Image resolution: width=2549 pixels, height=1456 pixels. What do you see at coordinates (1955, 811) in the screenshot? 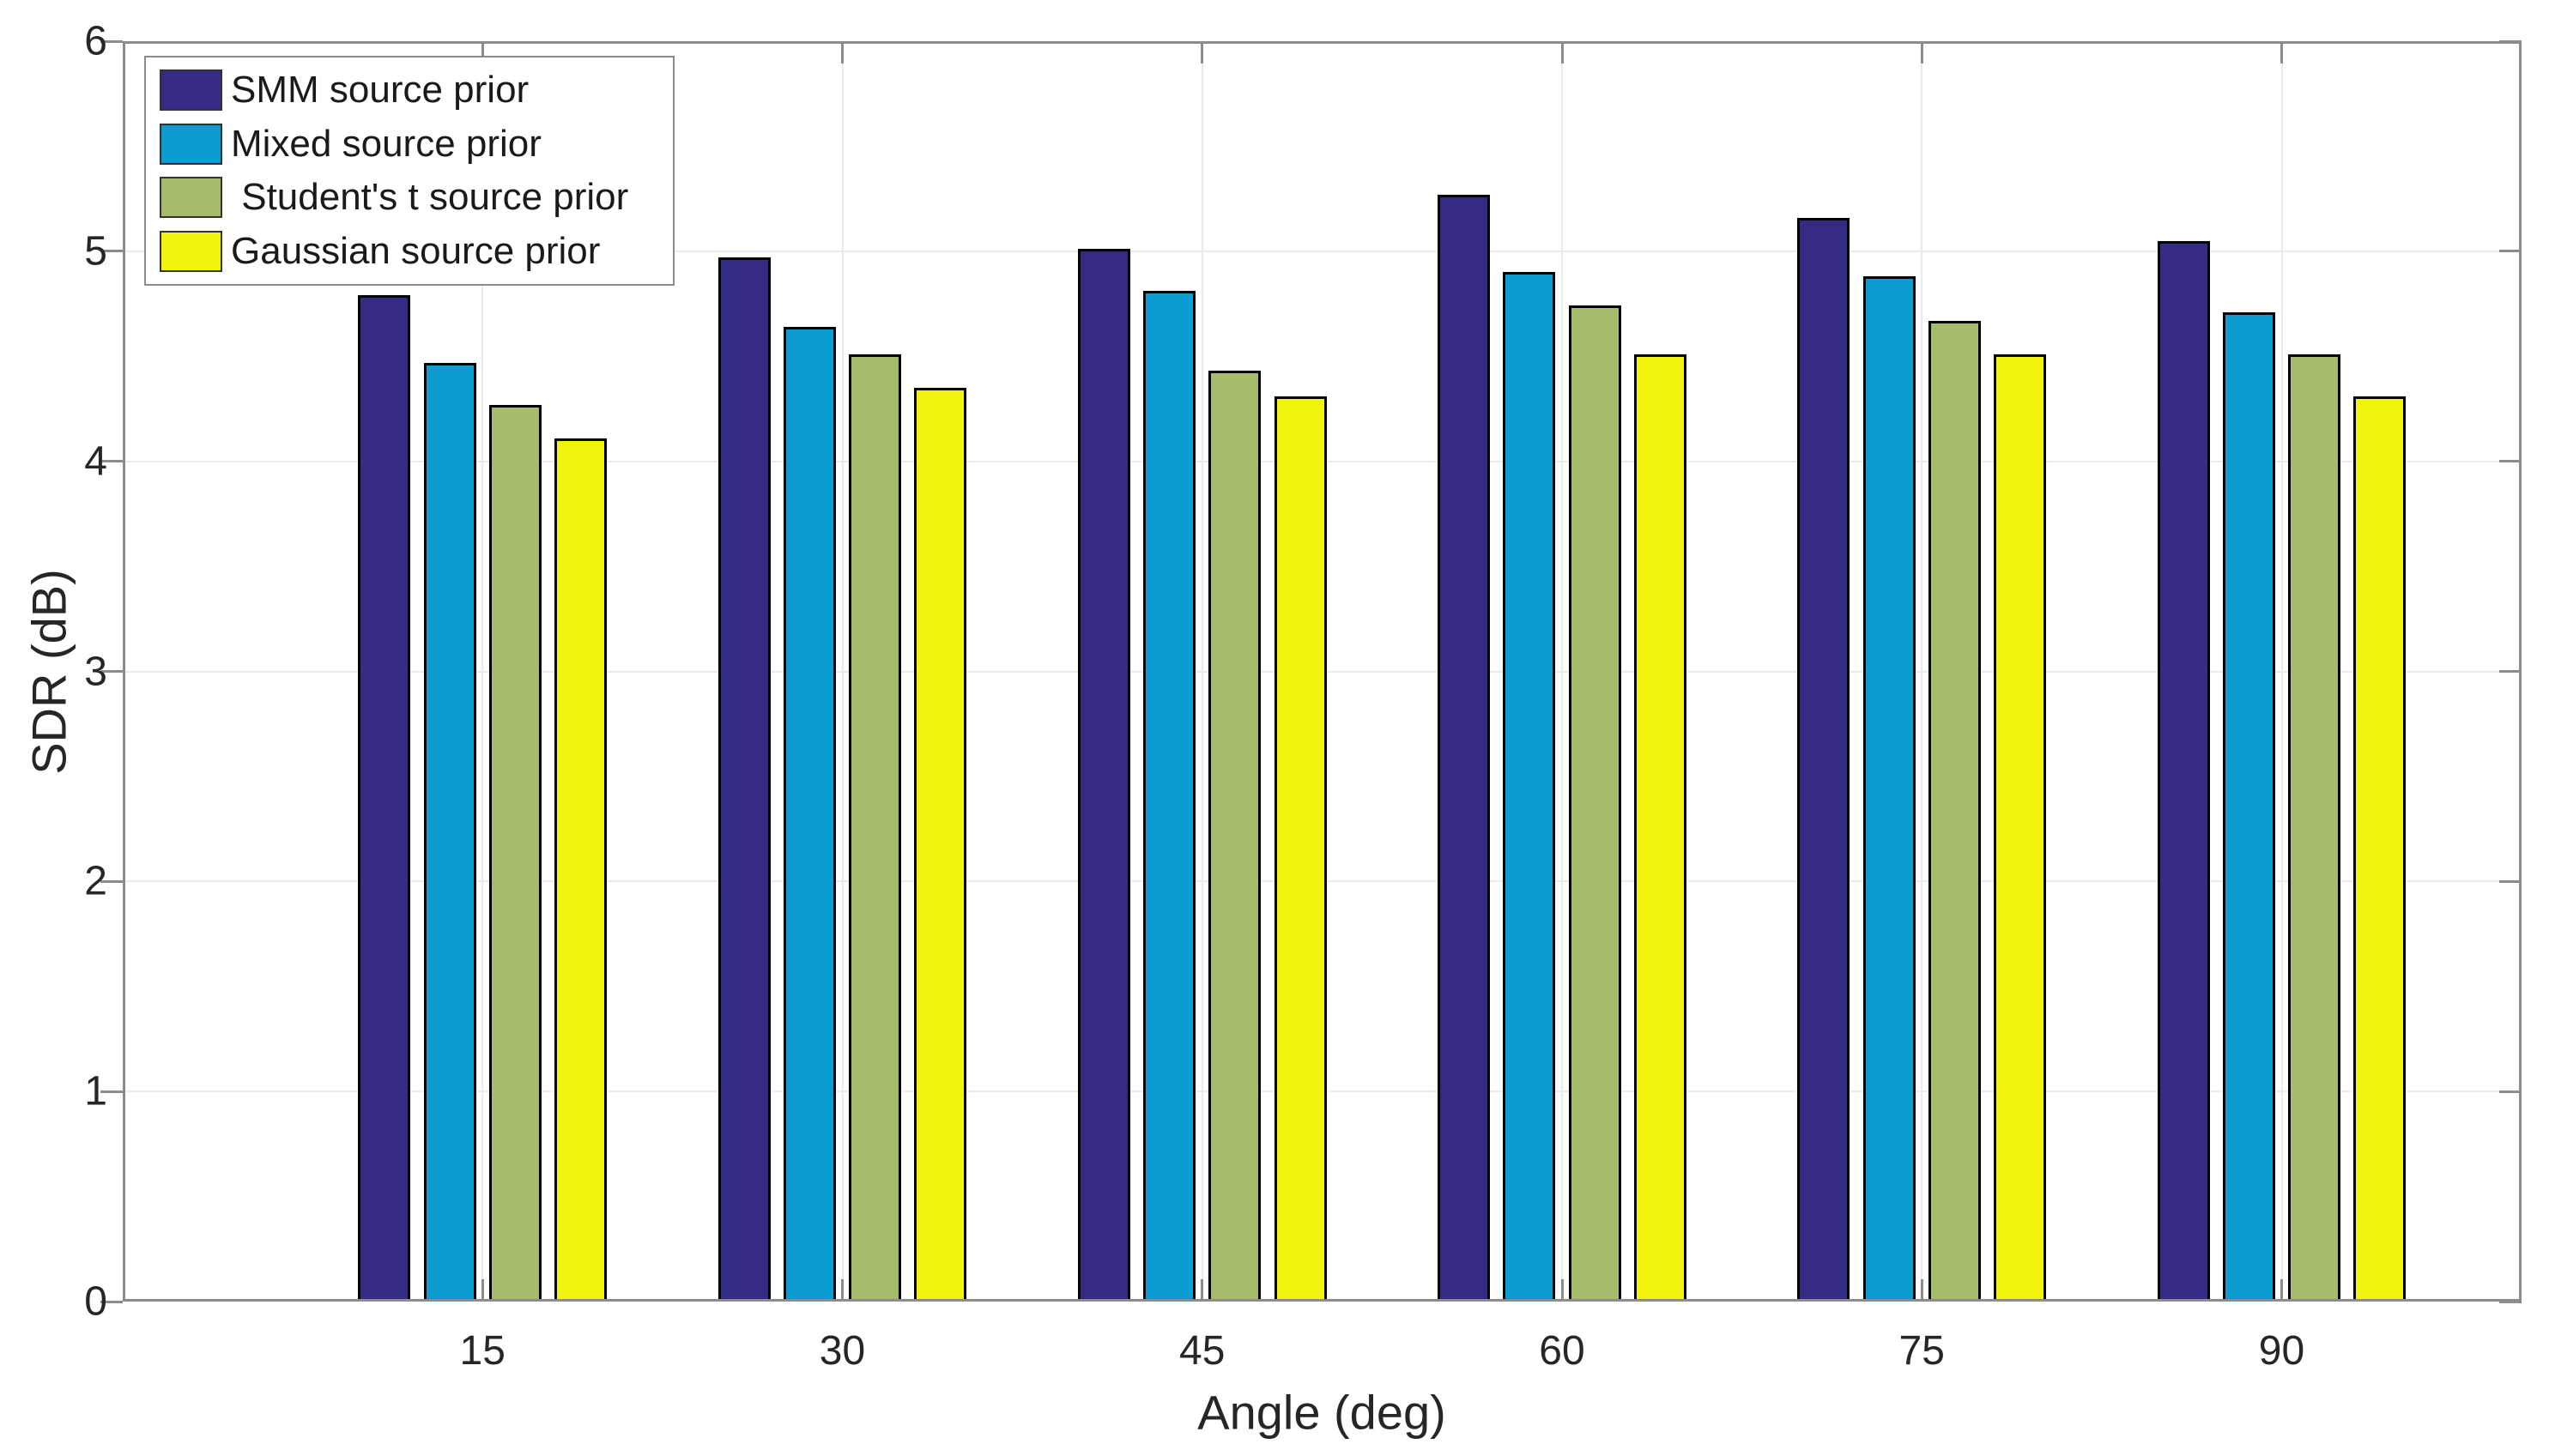
I see `bar-75deg-series3` at bounding box center [1955, 811].